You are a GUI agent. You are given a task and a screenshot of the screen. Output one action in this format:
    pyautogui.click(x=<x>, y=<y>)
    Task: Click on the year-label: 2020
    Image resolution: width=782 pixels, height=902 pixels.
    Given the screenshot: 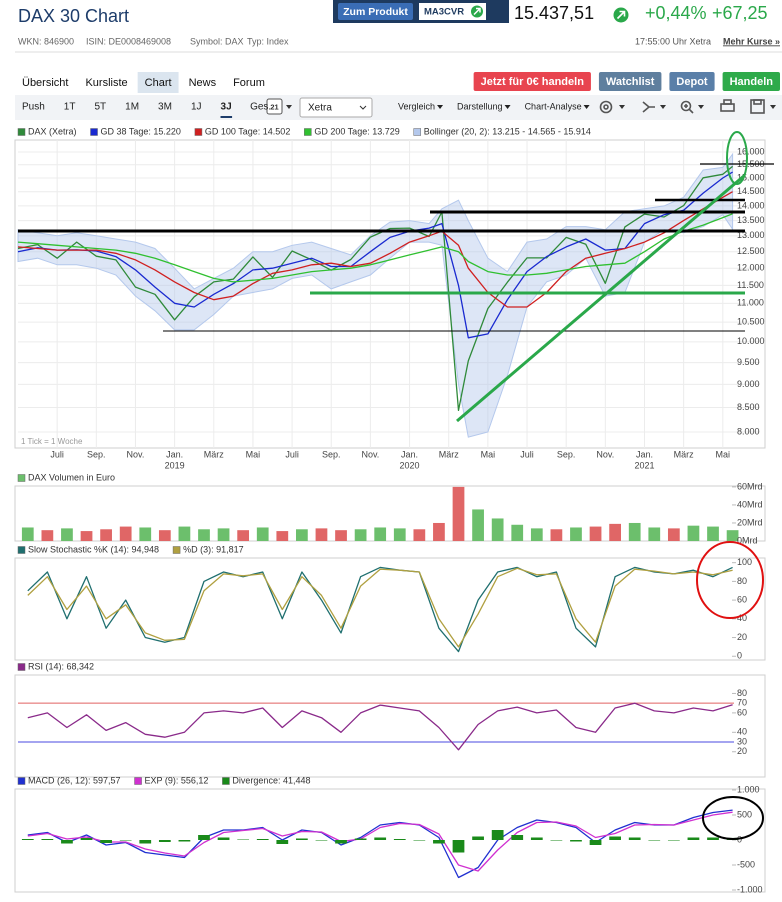 What is the action you would take?
    pyautogui.click(x=410, y=465)
    